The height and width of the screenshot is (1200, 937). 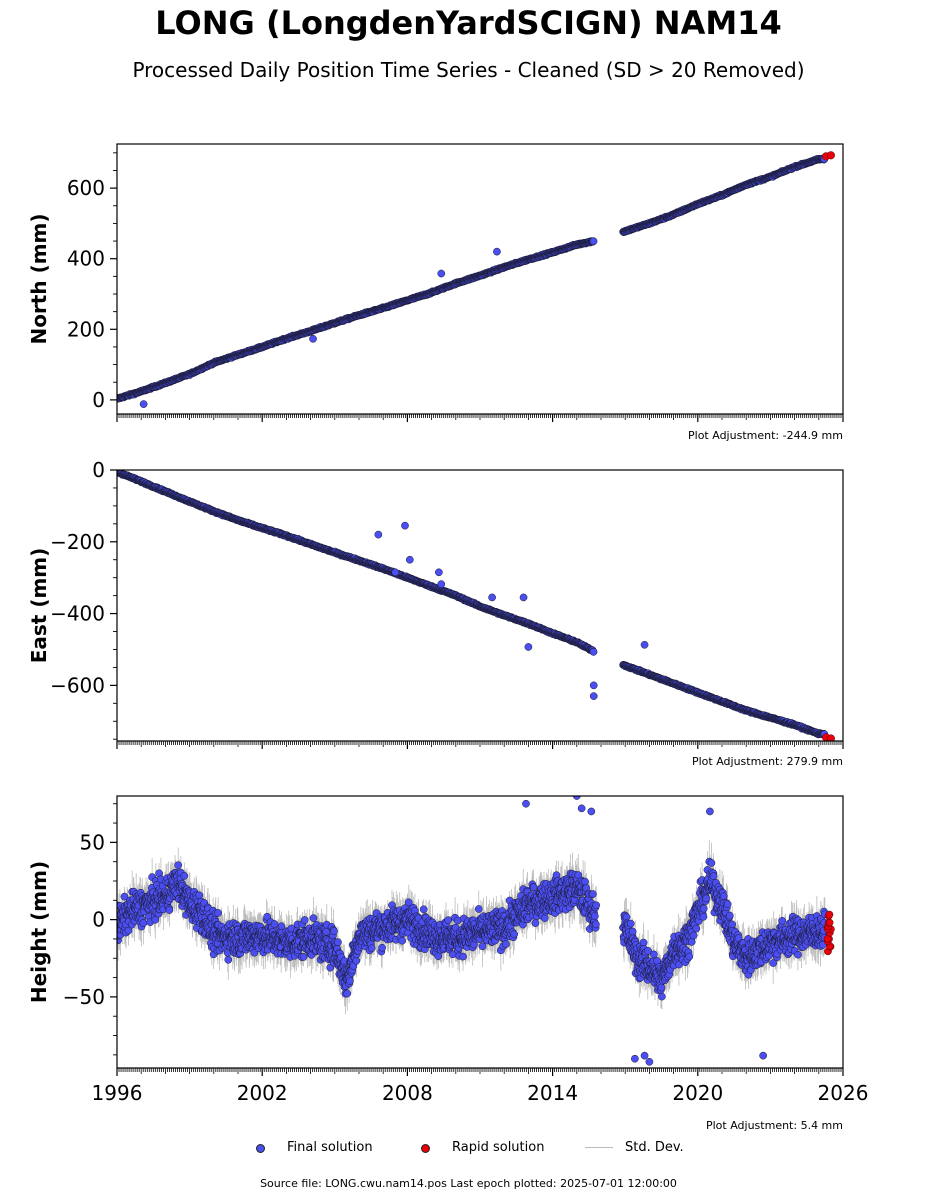 I want to click on north-y-label: North (mm), so click(x=39, y=278).